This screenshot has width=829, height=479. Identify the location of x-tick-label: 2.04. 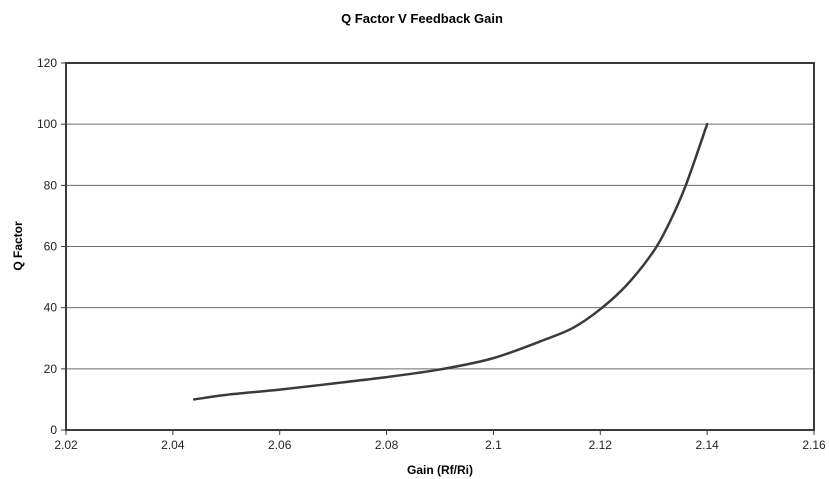
(173, 445).